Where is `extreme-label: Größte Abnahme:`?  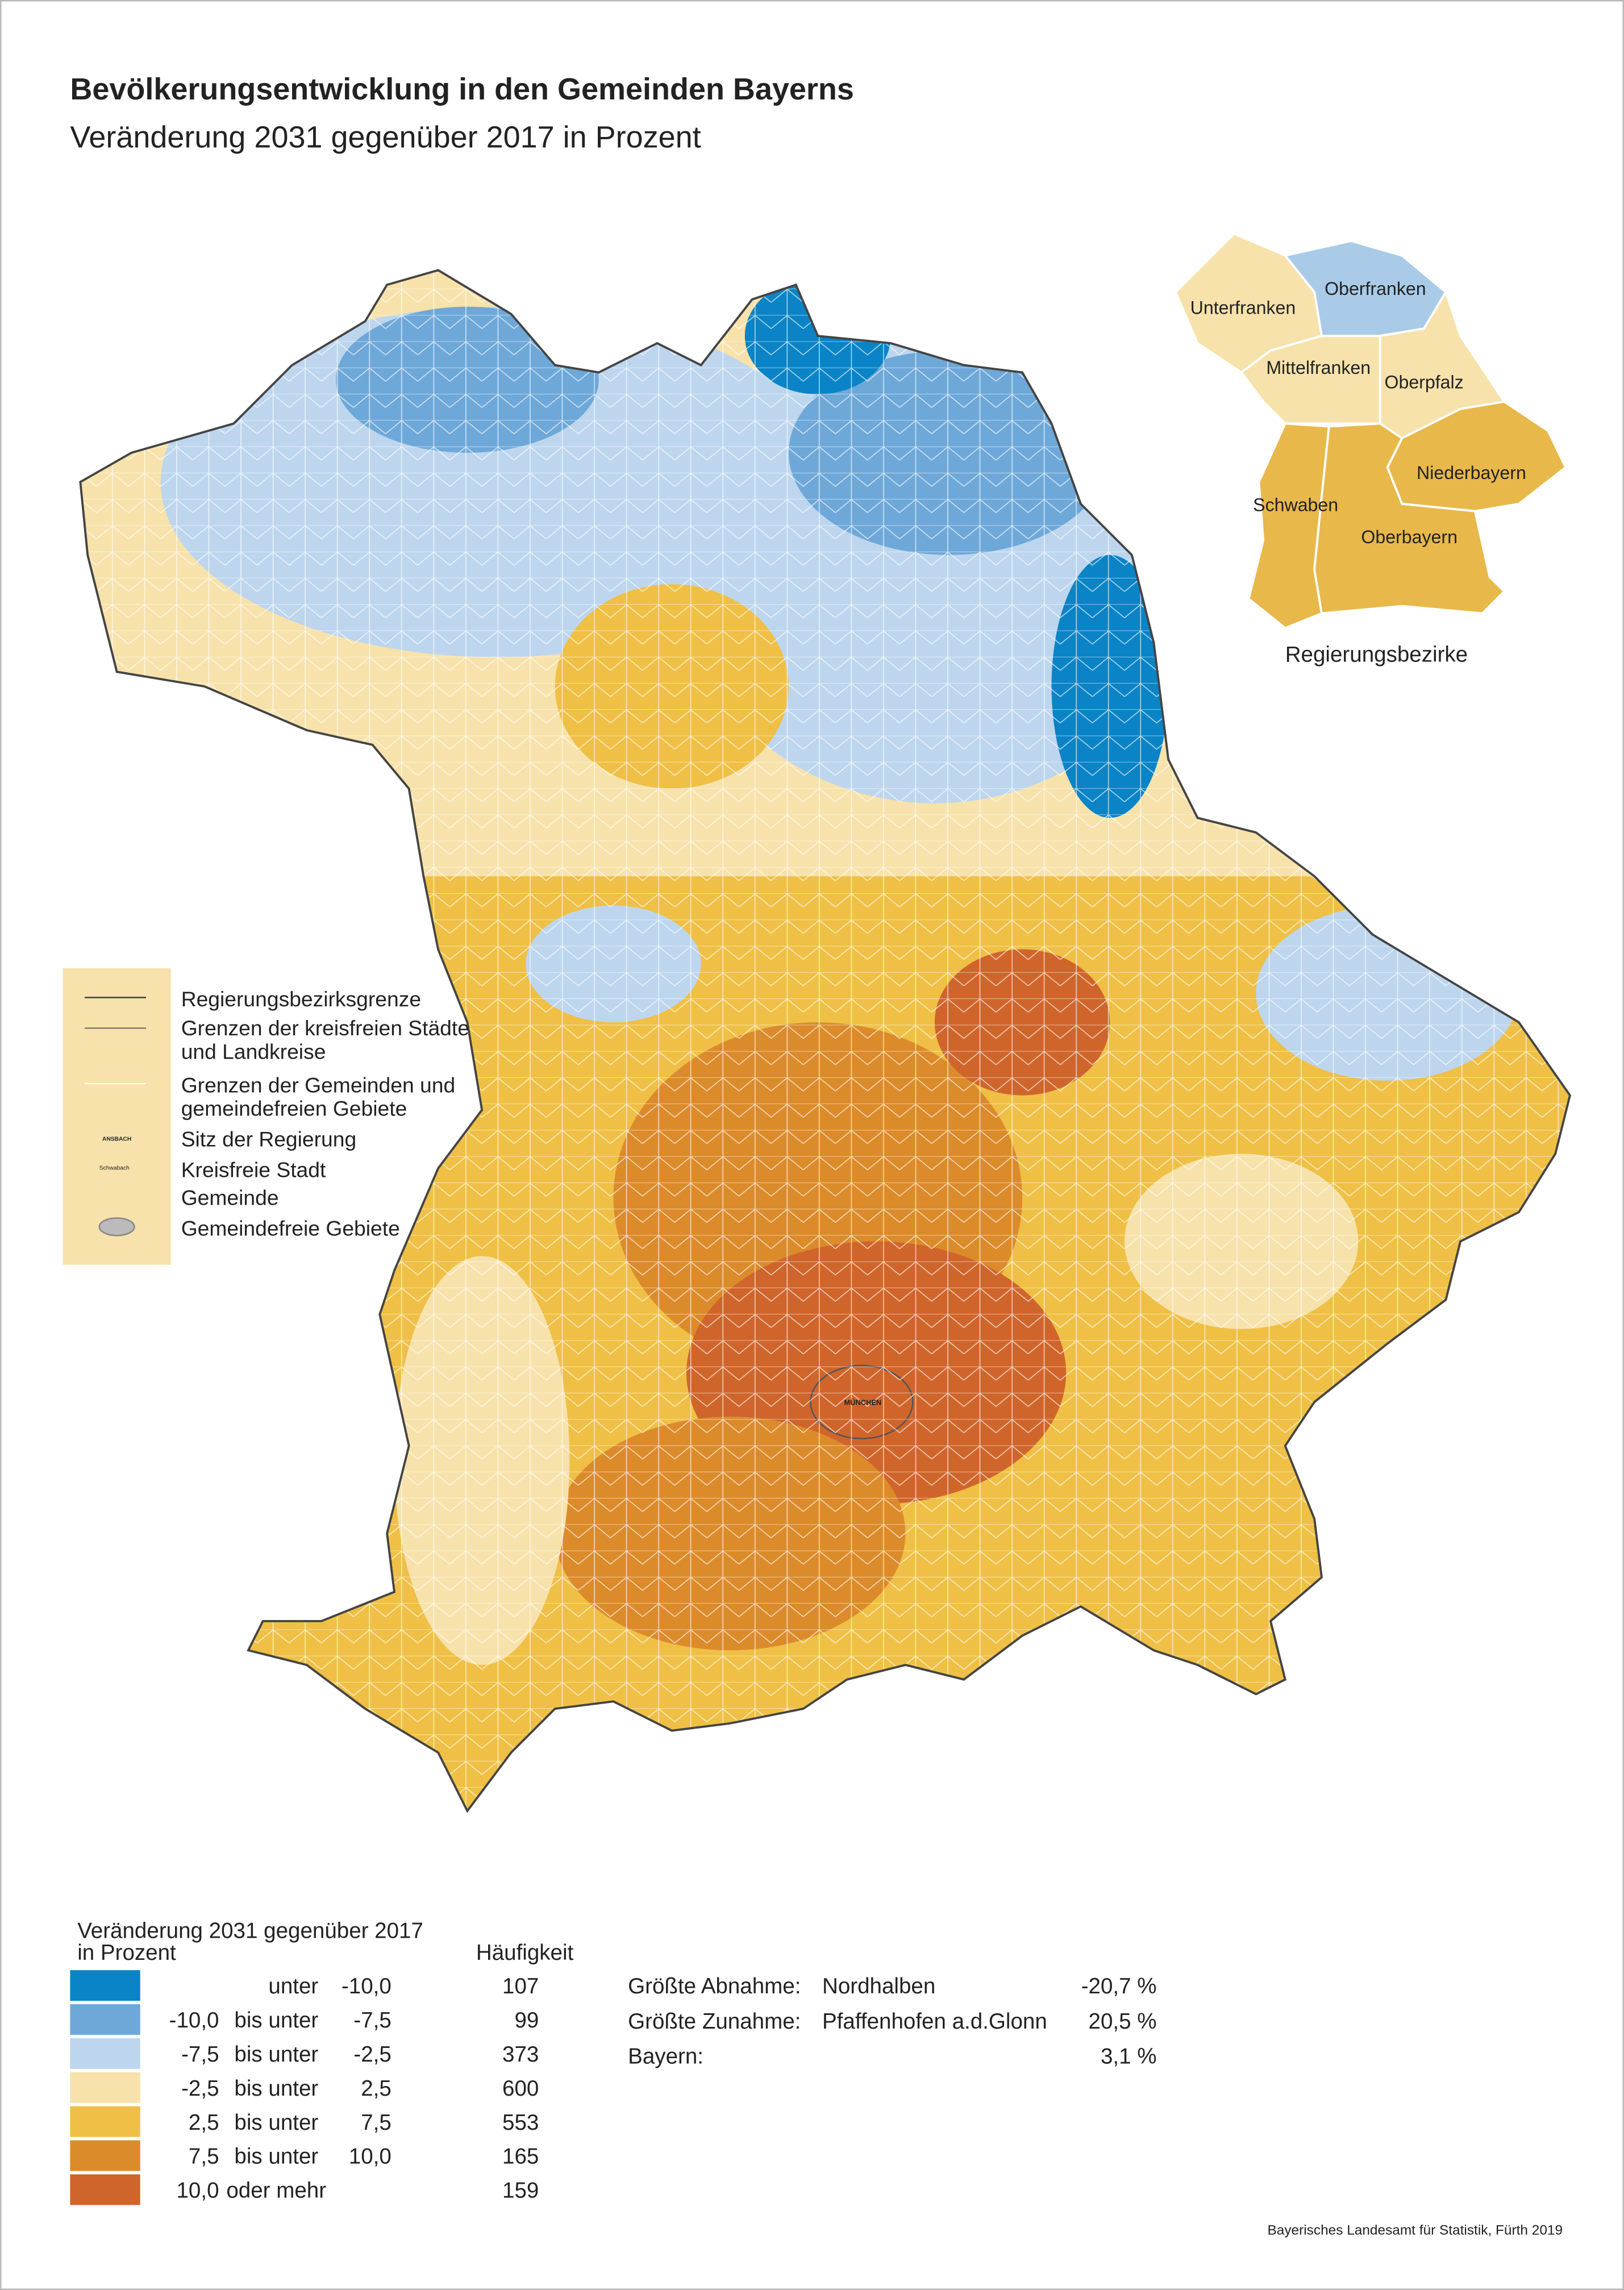
extreme-label: Größte Abnahme: is located at coordinates (714, 1986).